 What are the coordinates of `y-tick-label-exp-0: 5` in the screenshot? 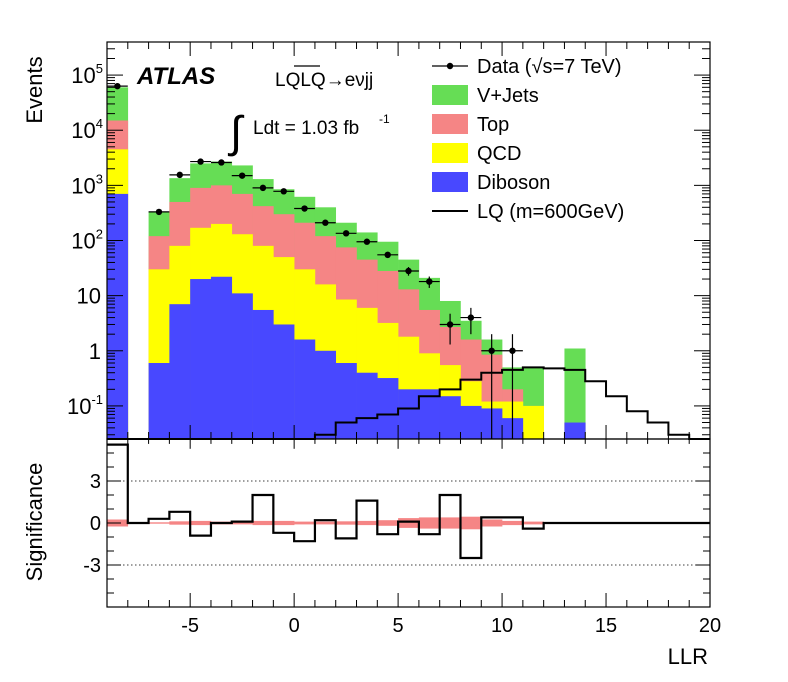 It's located at (99, 68).